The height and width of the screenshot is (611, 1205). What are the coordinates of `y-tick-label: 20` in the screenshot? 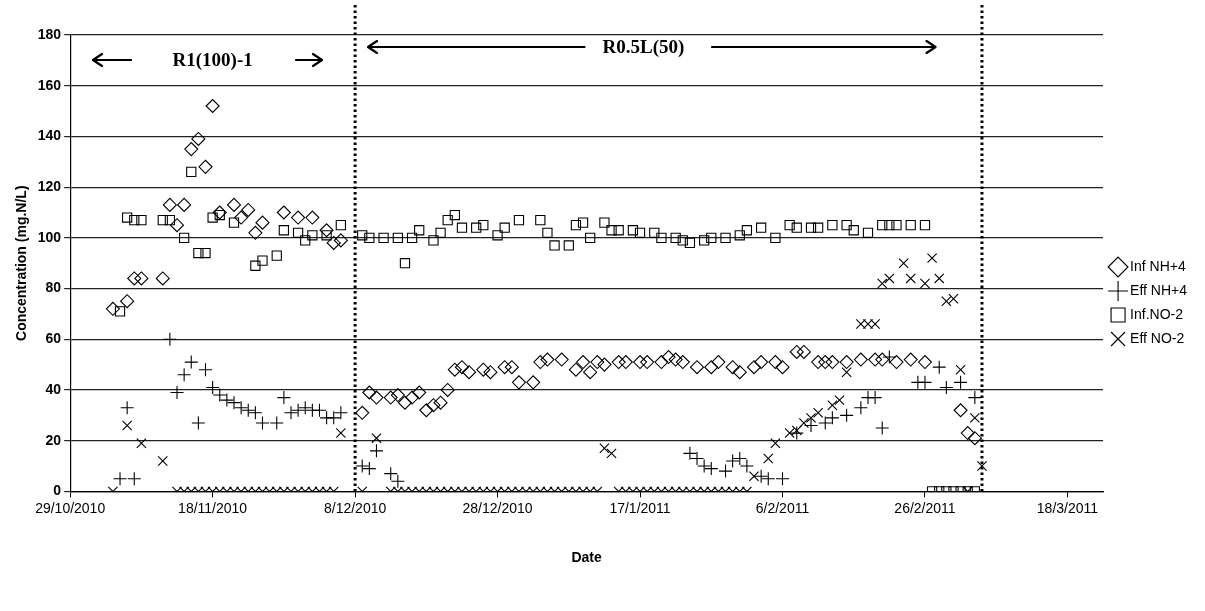 It's located at (53, 439).